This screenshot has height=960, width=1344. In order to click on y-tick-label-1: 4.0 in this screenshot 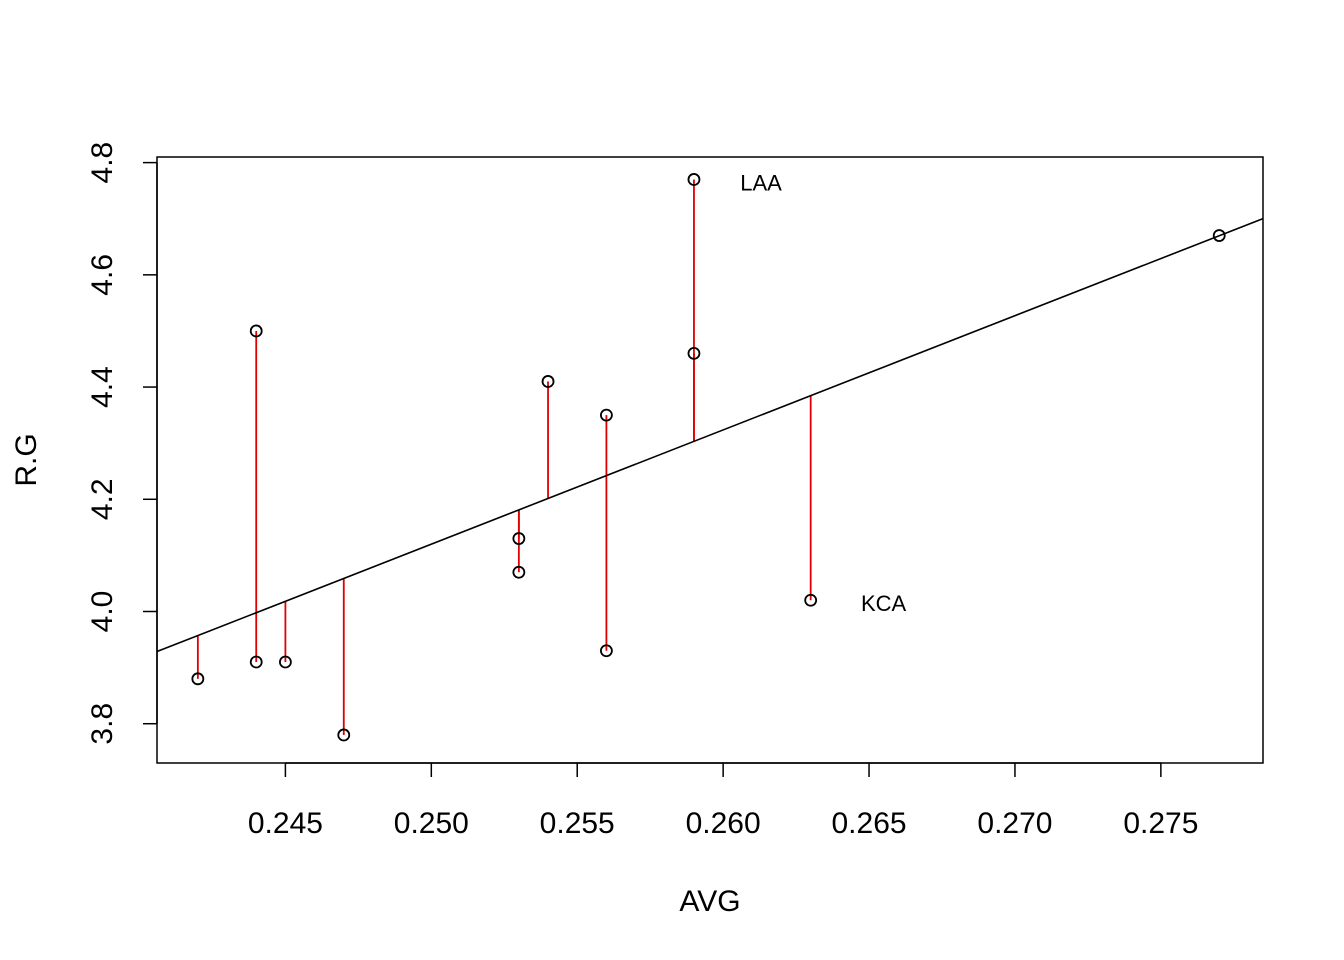, I will do `click(102, 612)`.